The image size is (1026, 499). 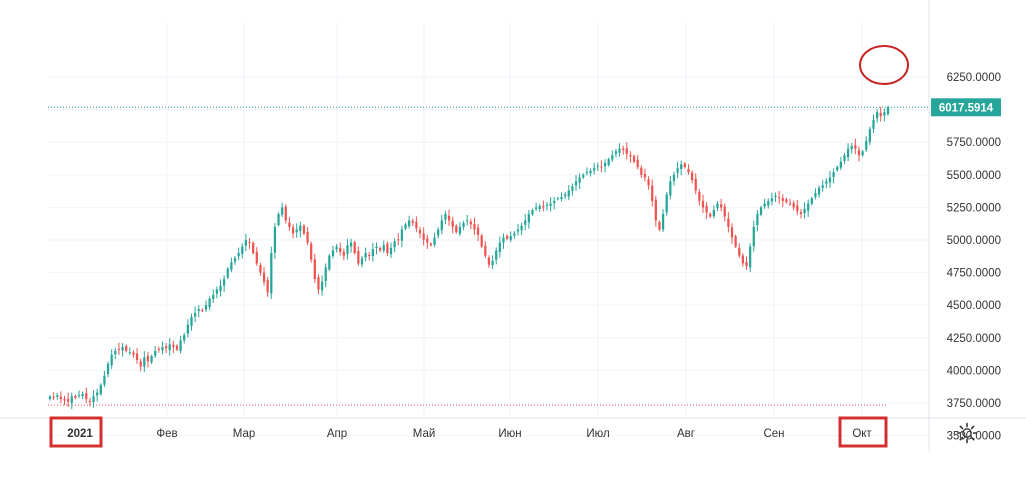 What do you see at coordinates (469, 434) in the screenshot?
I see `time-axis: 2021 Фев Мар Апр Май Июн Июл Авг Сен Окт` at bounding box center [469, 434].